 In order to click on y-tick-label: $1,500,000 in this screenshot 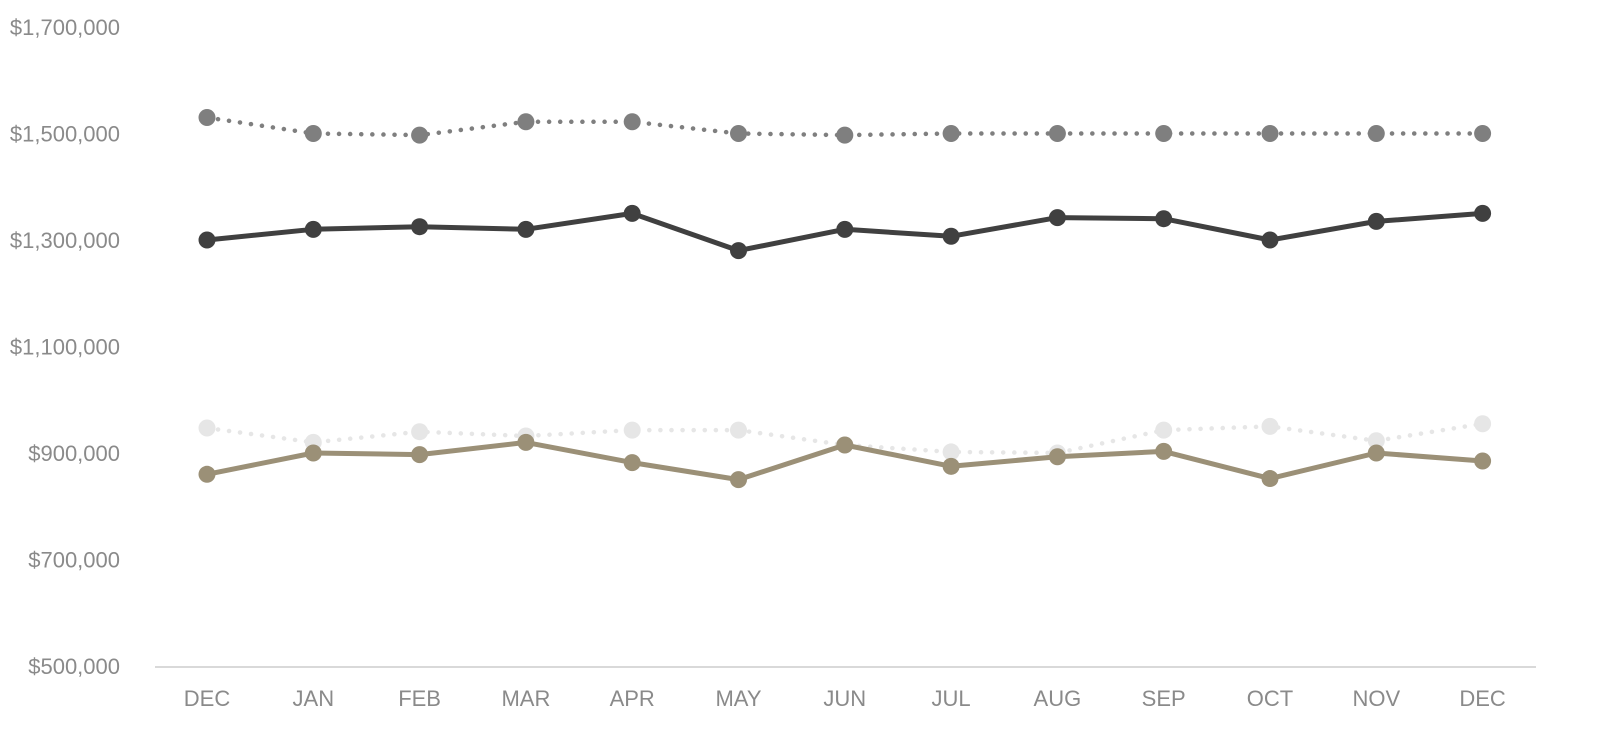, I will do `click(65, 134)`.